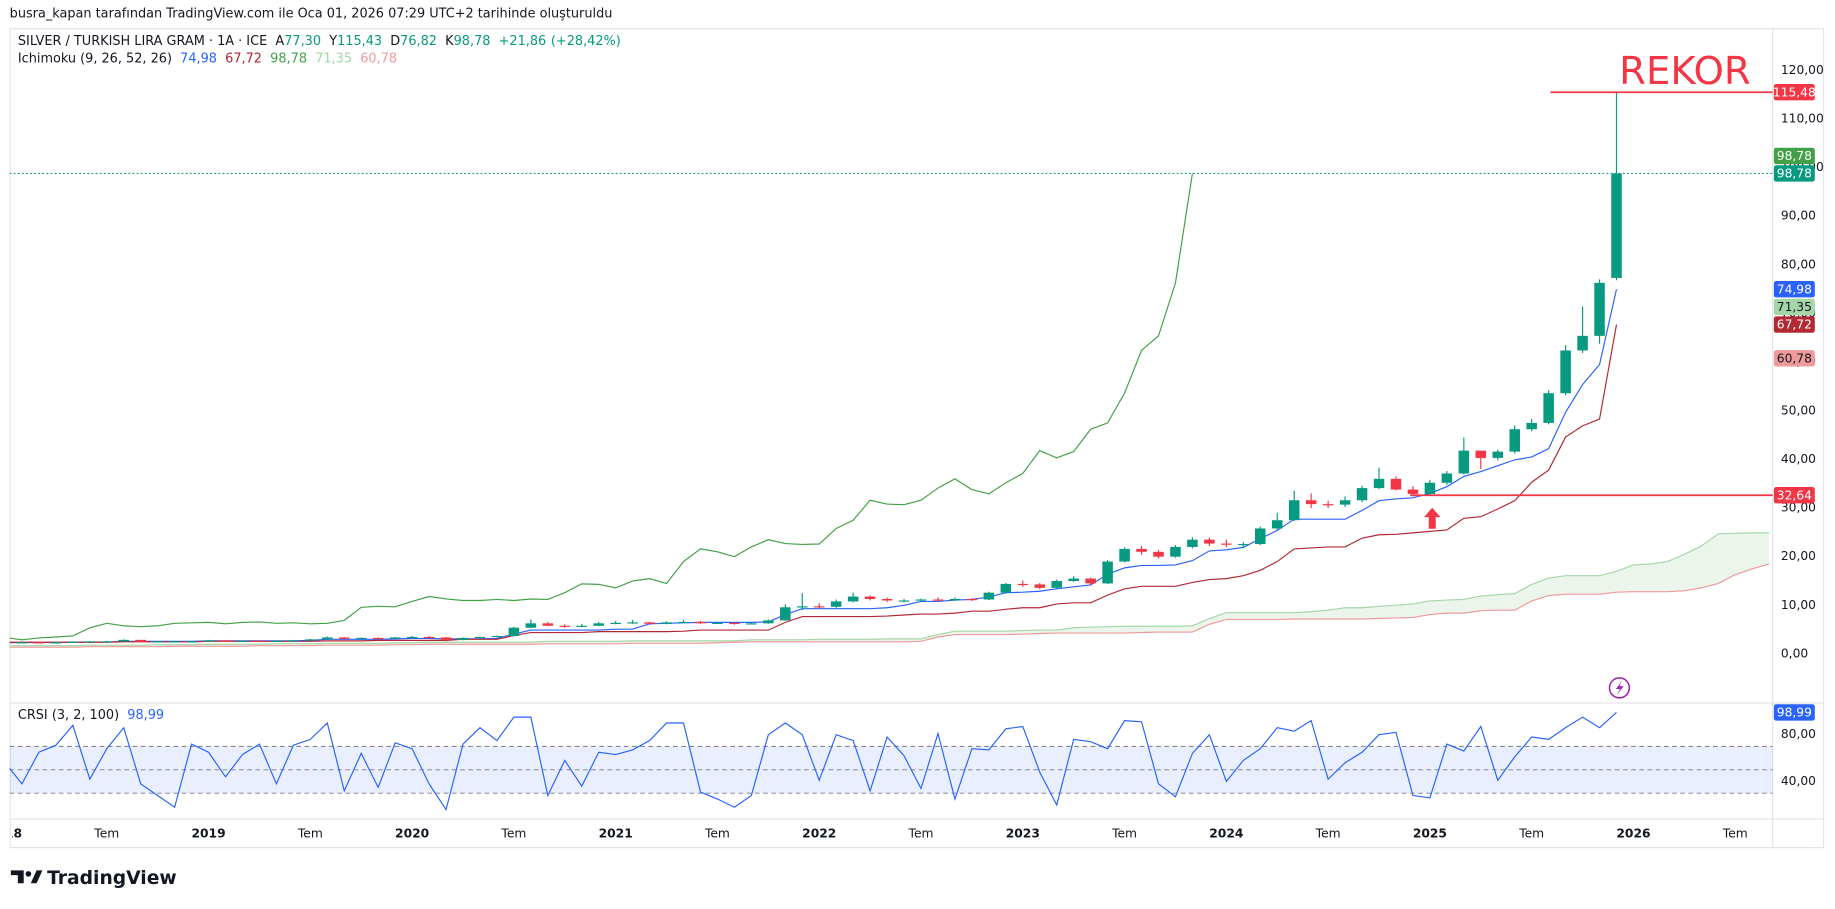 The width and height of the screenshot is (1835, 909). I want to click on price-badge-label: 71,35, so click(1794, 307).